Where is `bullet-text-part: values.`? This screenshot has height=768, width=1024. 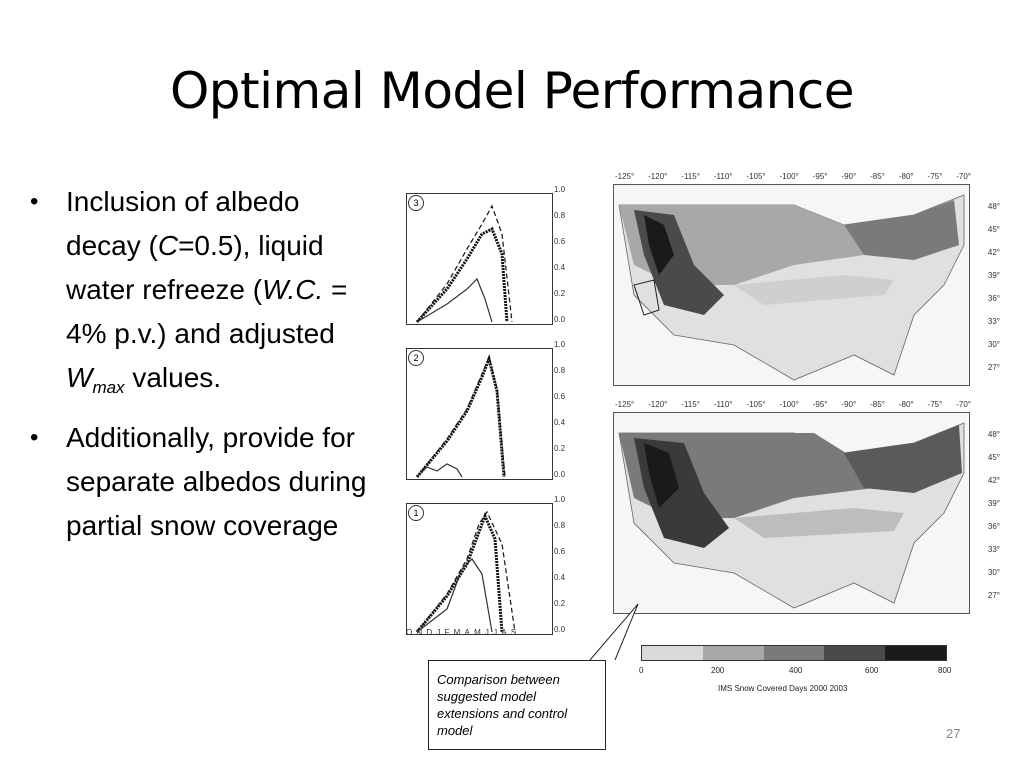
bullet-text-part: values. is located at coordinates (173, 377).